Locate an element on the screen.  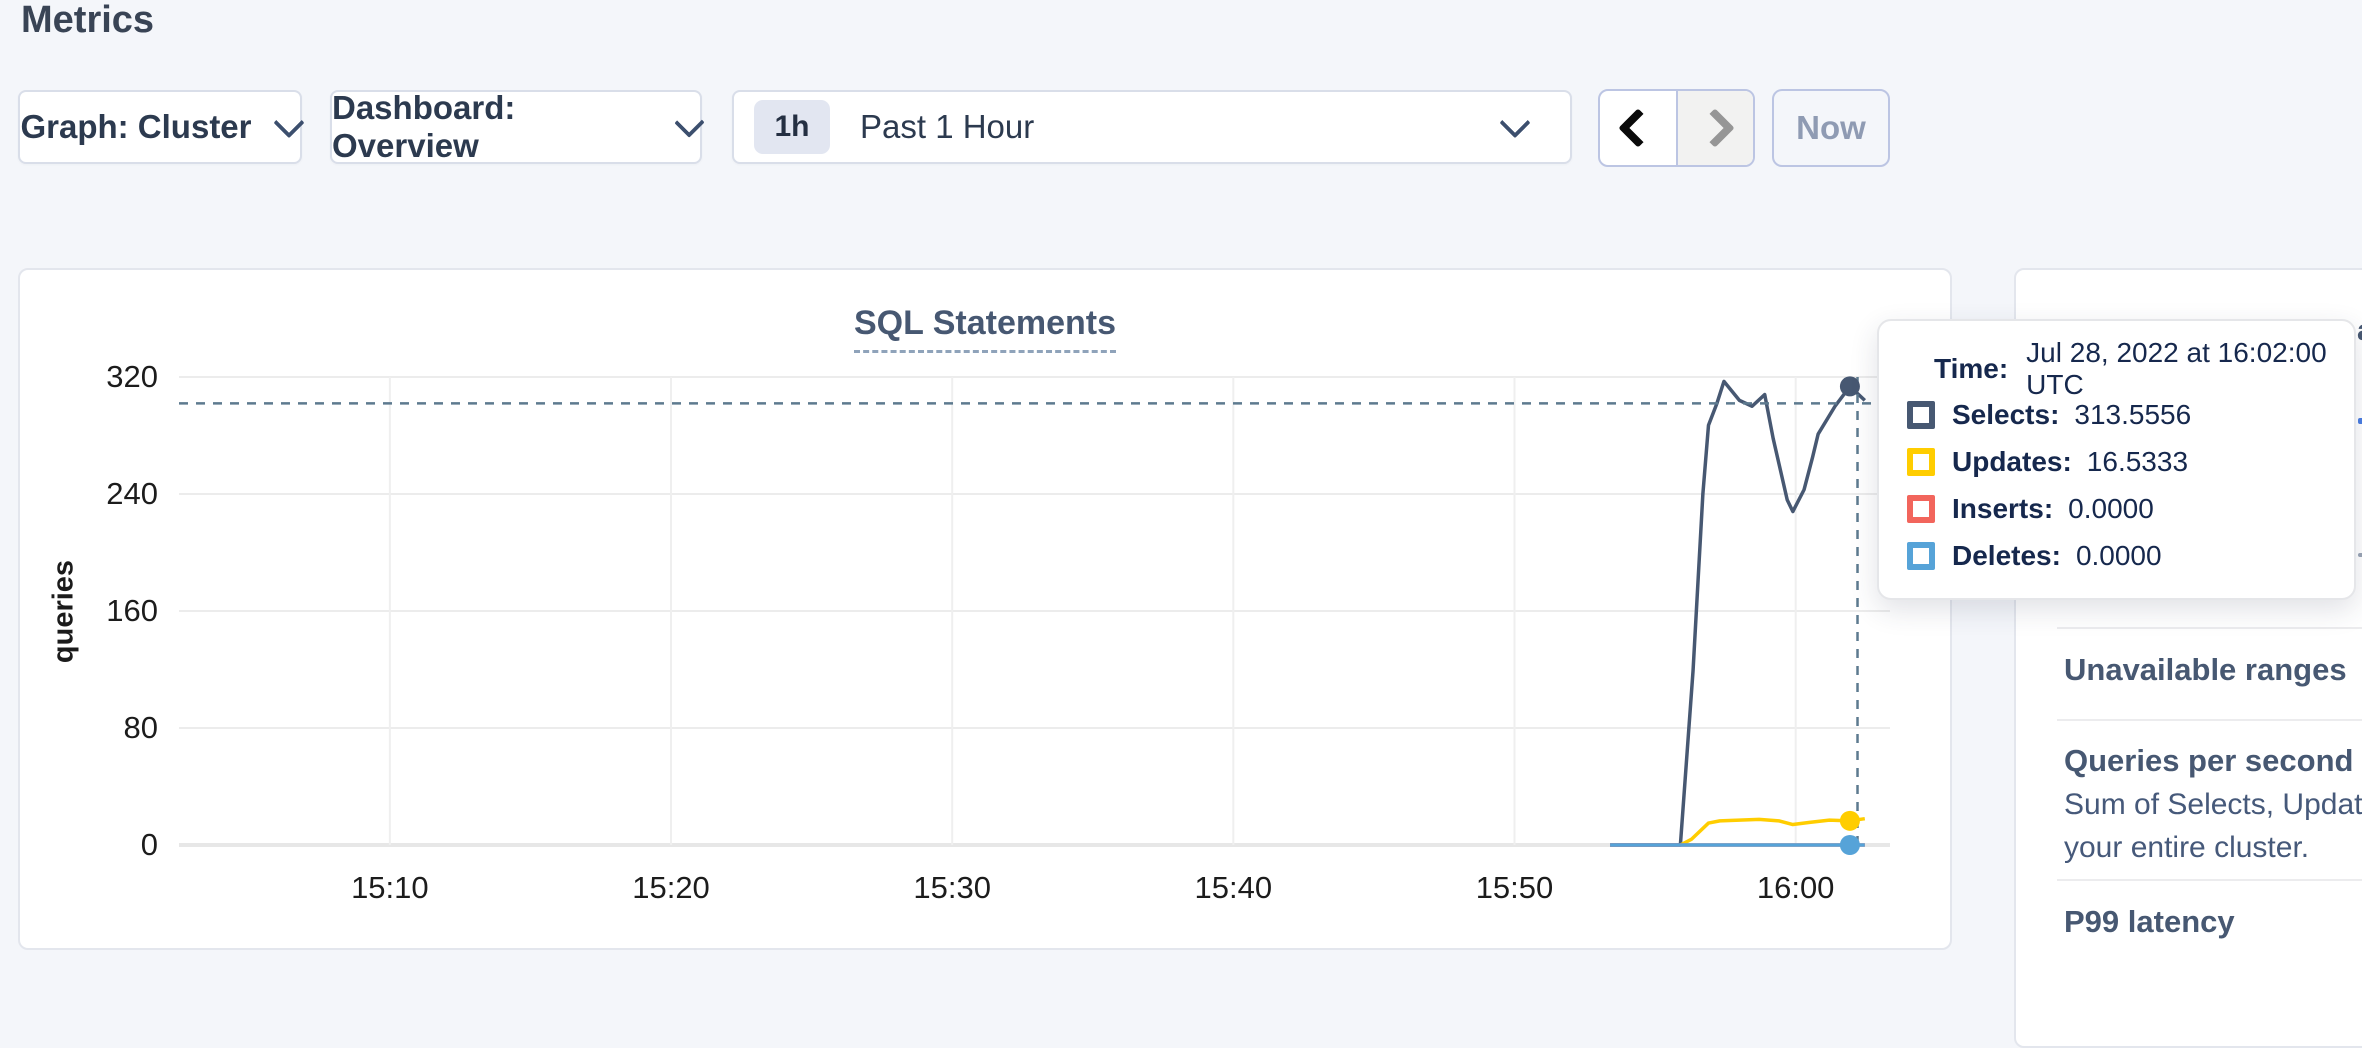
tooltip-row-deletes: Deletes: 0.0000 is located at coordinates (2130, 555).